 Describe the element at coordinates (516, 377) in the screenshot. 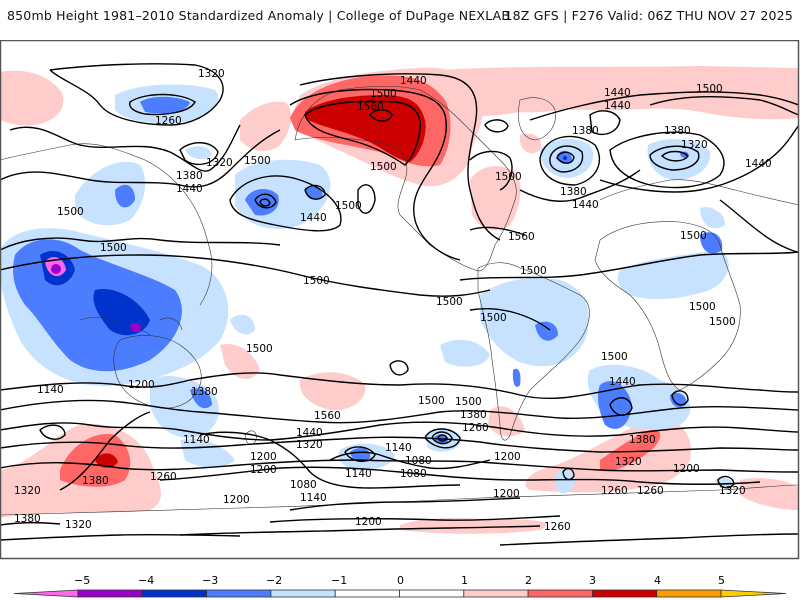

I see `shade-andes-neg` at that location.